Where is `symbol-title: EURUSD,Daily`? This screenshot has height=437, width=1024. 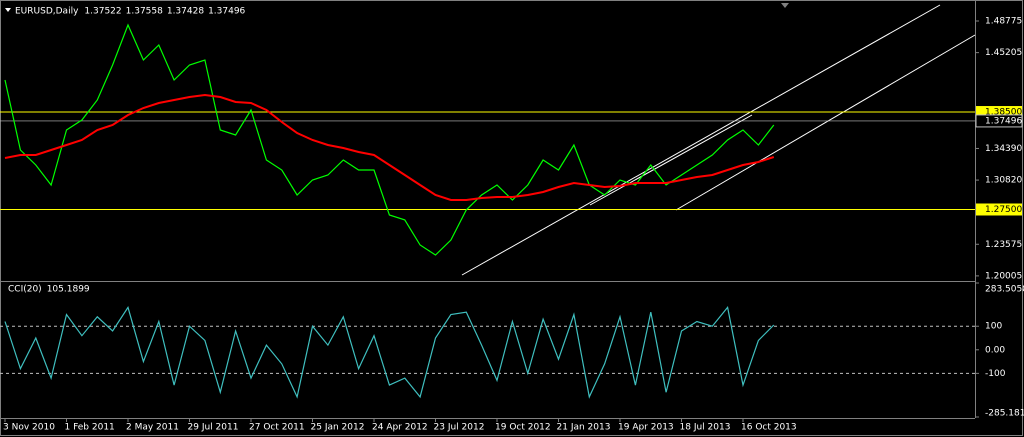 symbol-title: EURUSD,Daily is located at coordinates (47, 12).